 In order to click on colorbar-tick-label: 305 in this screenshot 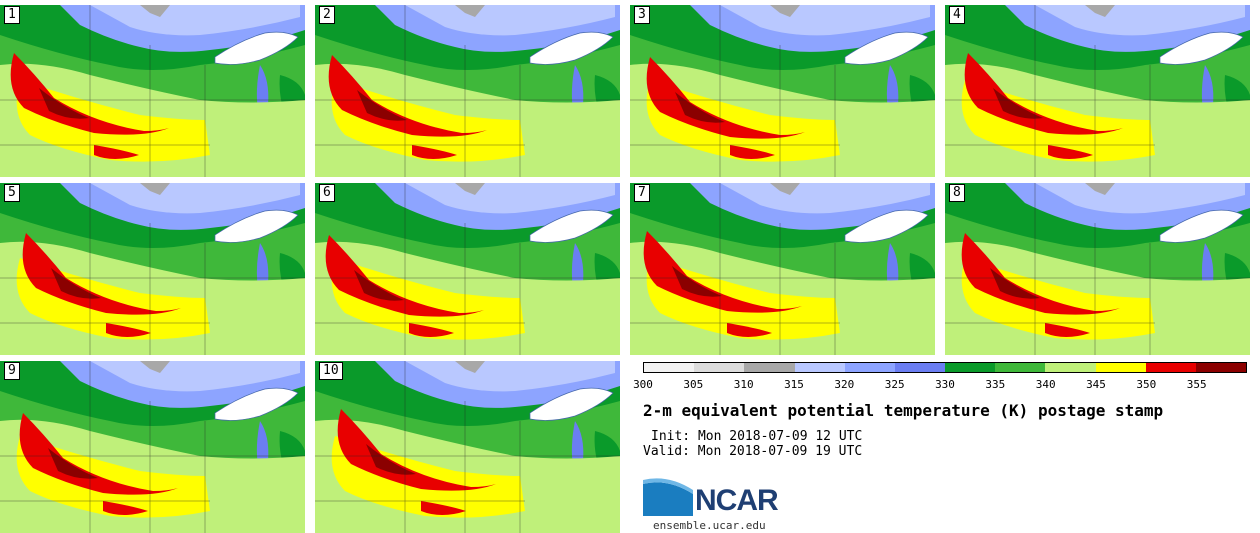, I will do `click(693, 384)`.